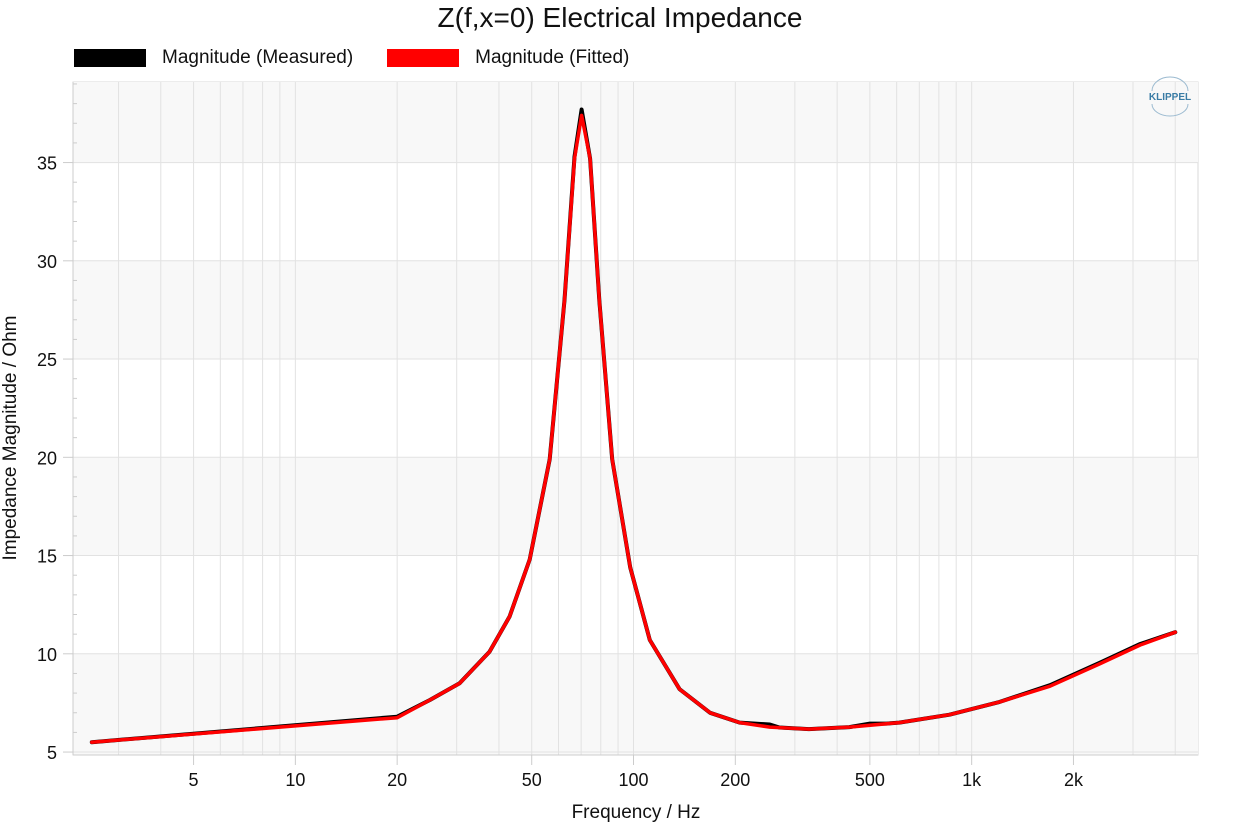  Describe the element at coordinates (258, 57) in the screenshot. I see `legend-label-measured: Magnitude (Measured)` at that location.